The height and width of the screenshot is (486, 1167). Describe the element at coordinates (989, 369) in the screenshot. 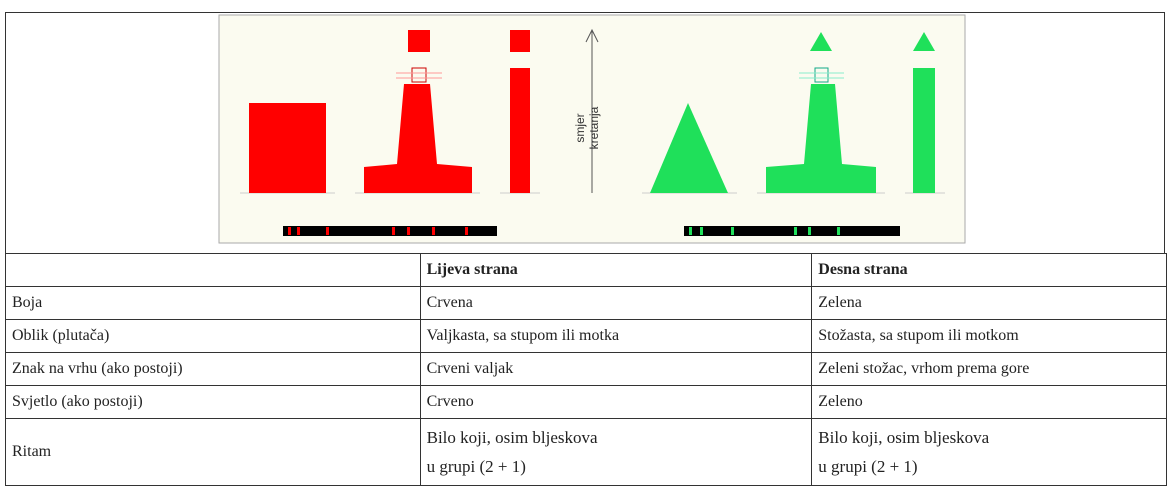

I see `right-cell: Zeleni stožac, vrhom prema gore` at that location.